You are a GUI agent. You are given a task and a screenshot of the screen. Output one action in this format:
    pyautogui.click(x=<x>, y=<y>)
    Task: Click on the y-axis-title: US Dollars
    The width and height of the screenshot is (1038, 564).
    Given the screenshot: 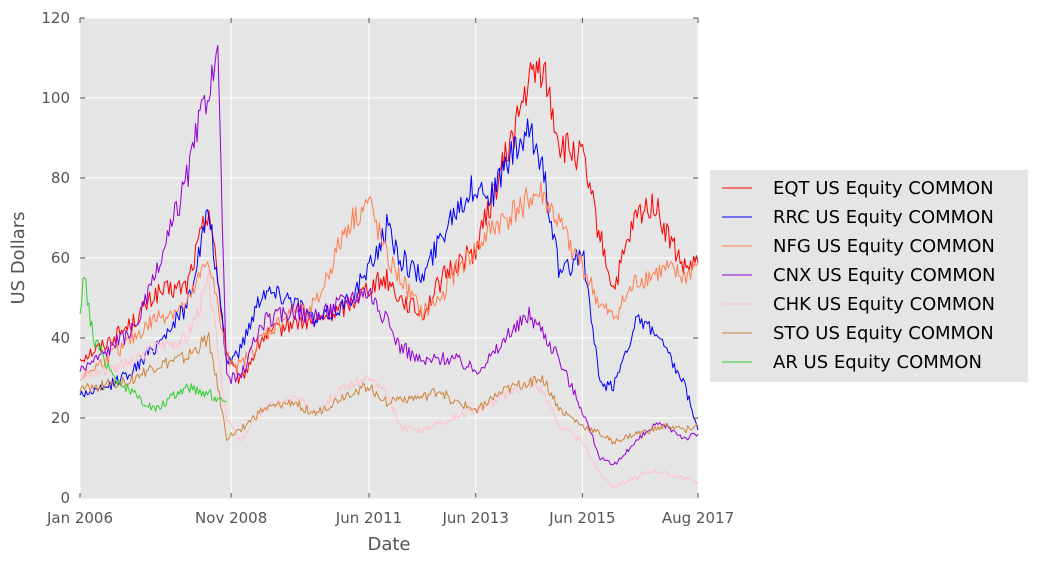 What is the action you would take?
    pyautogui.click(x=18, y=257)
    